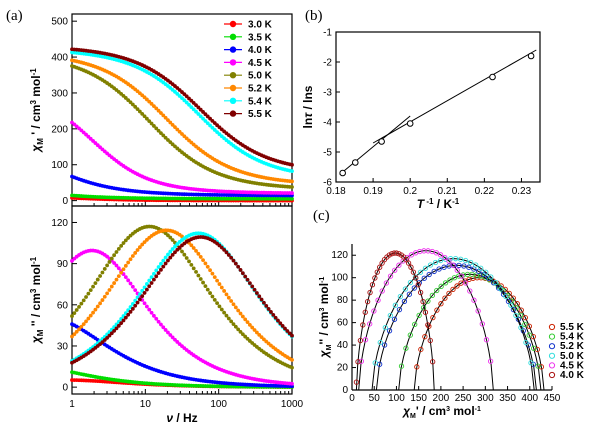 This screenshot has height=427, width=600. I want to click on panel-label-b: (b), so click(314, 16).